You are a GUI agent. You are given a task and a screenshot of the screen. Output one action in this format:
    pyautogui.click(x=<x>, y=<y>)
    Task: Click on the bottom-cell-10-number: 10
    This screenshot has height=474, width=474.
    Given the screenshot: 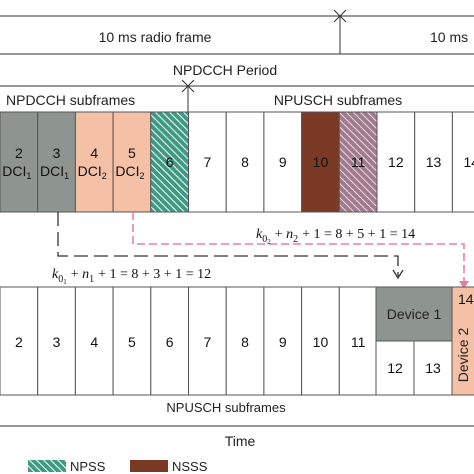 What is the action you would take?
    pyautogui.click(x=321, y=342)
    